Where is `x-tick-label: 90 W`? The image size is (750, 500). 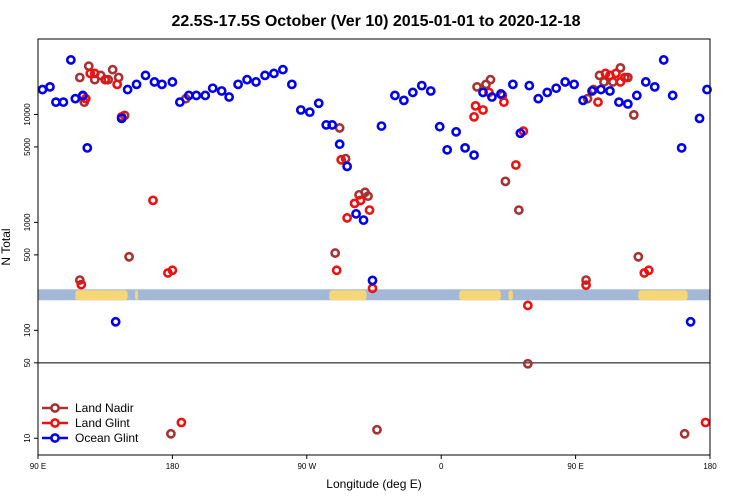
x-tick-label: 90 W is located at coordinates (306, 466).